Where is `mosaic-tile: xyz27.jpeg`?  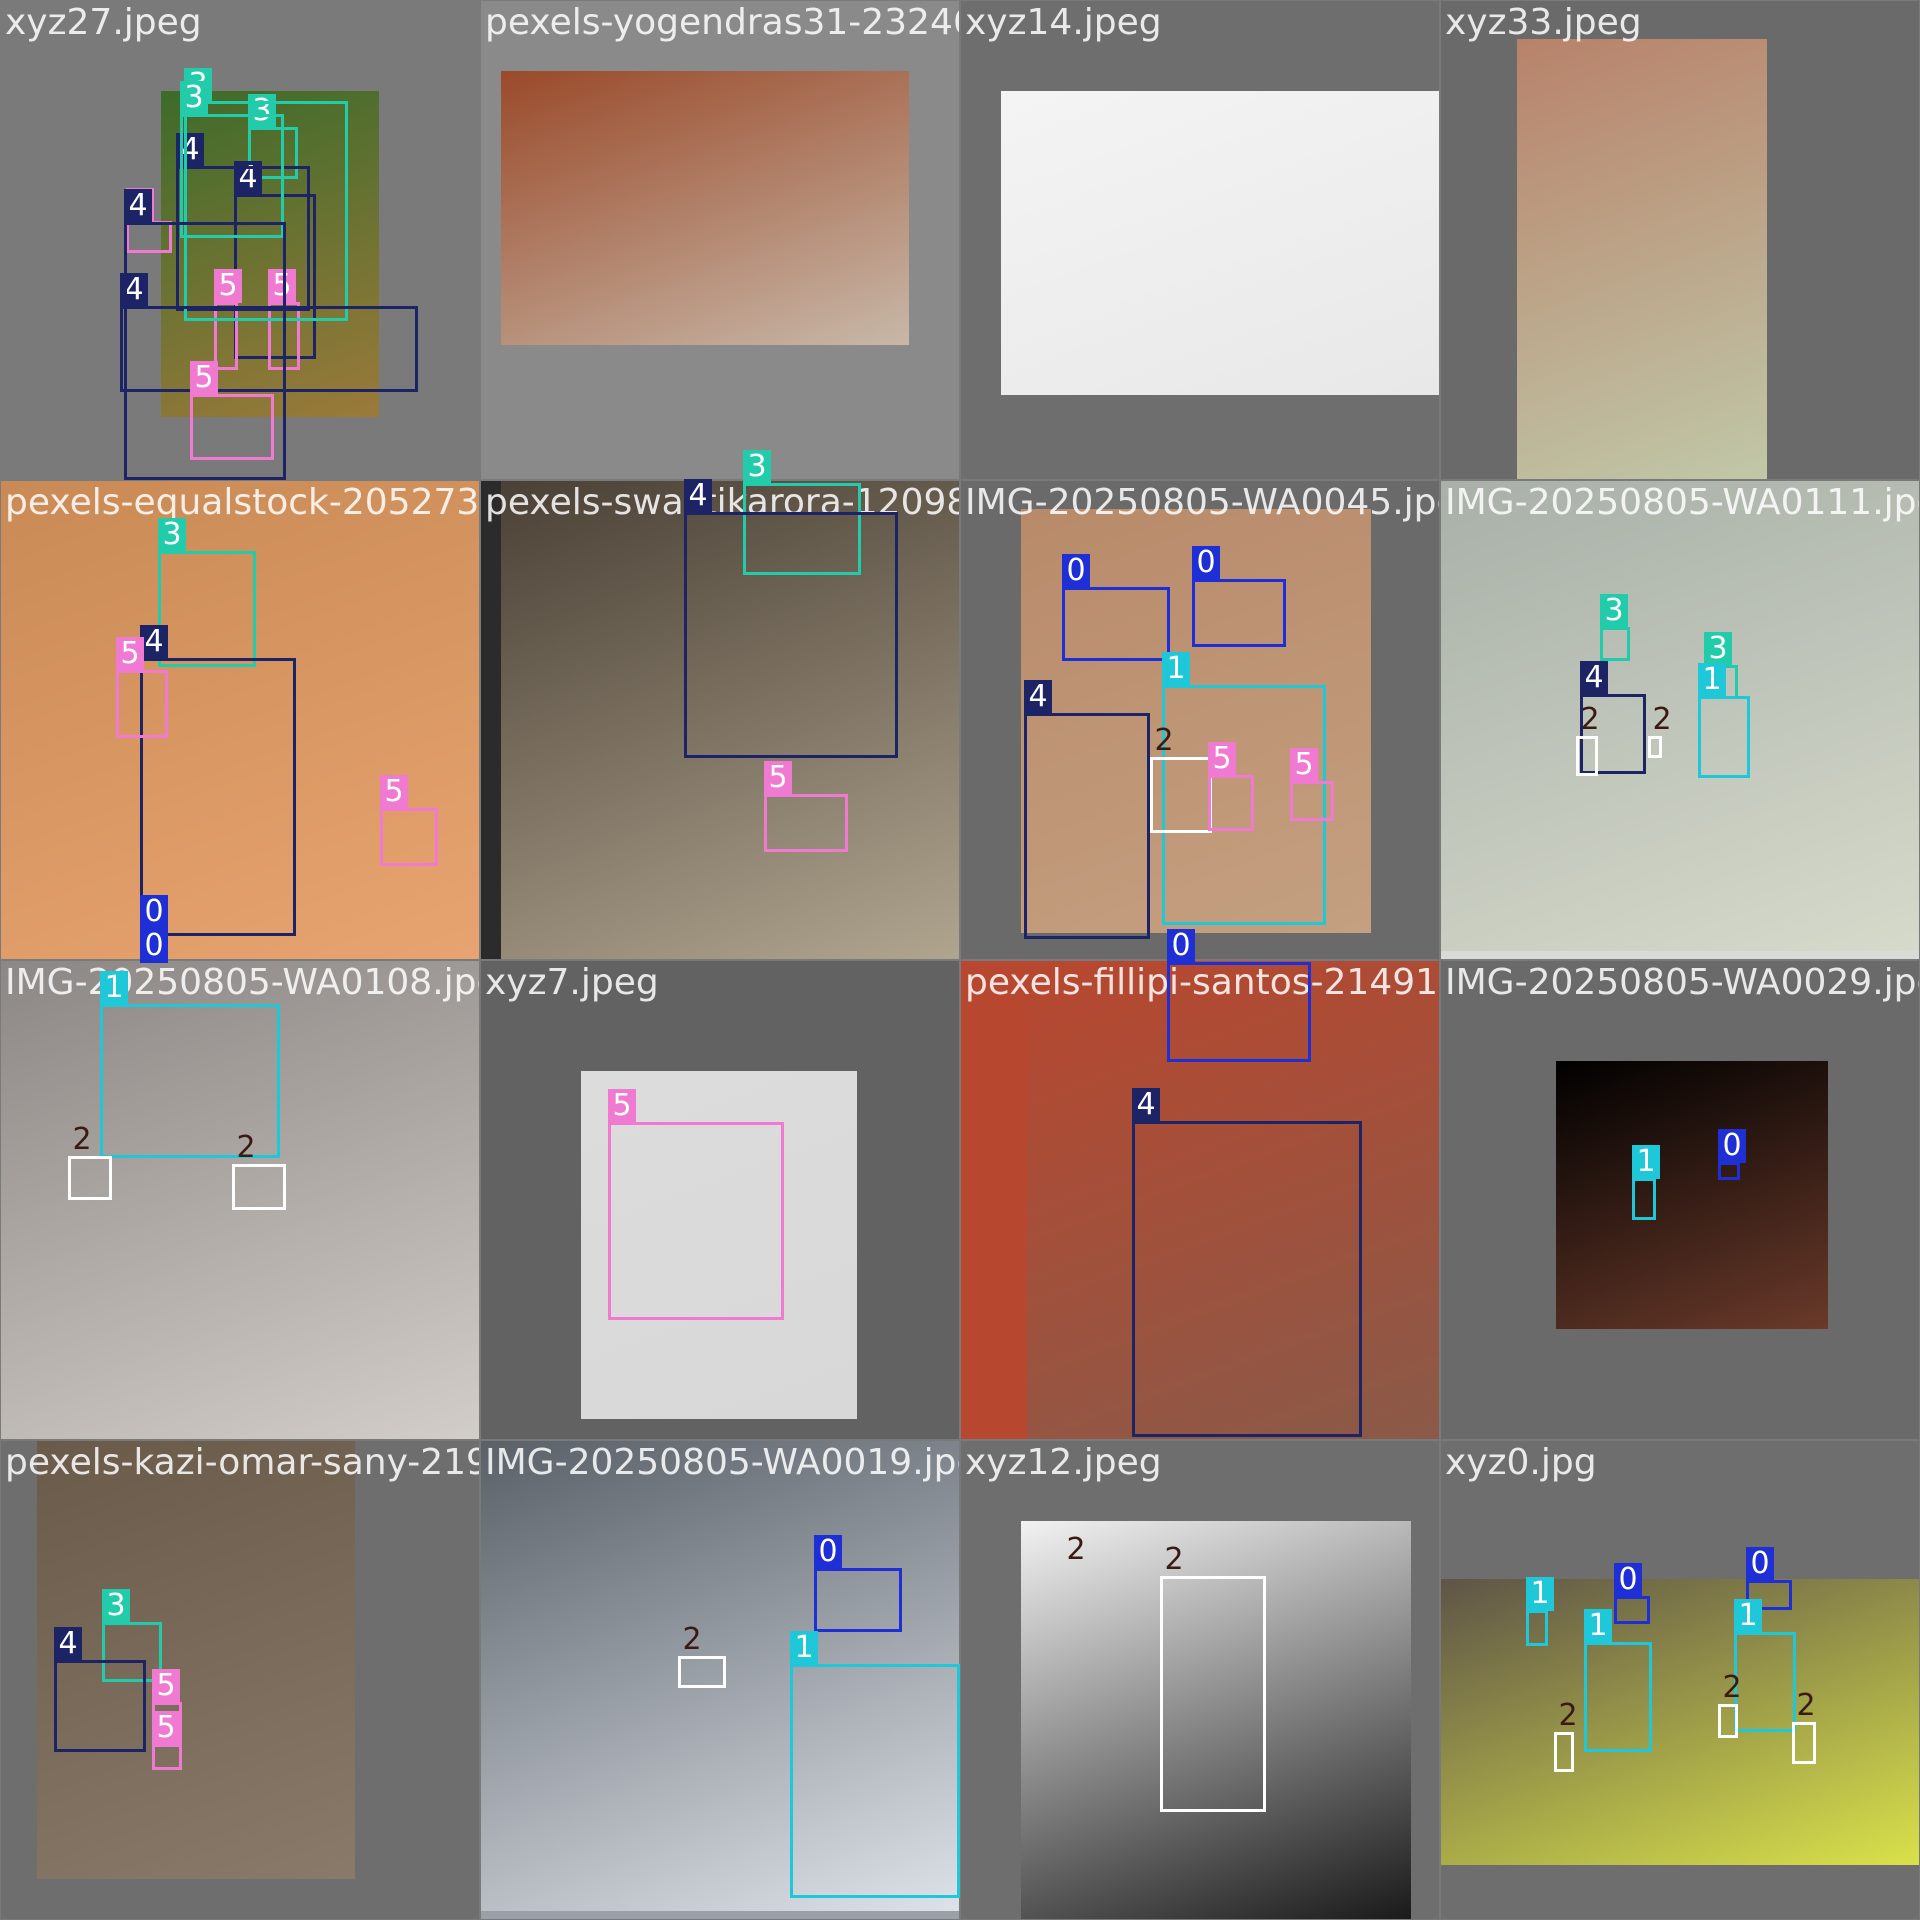 mosaic-tile: xyz27.jpeg is located at coordinates (240, 240).